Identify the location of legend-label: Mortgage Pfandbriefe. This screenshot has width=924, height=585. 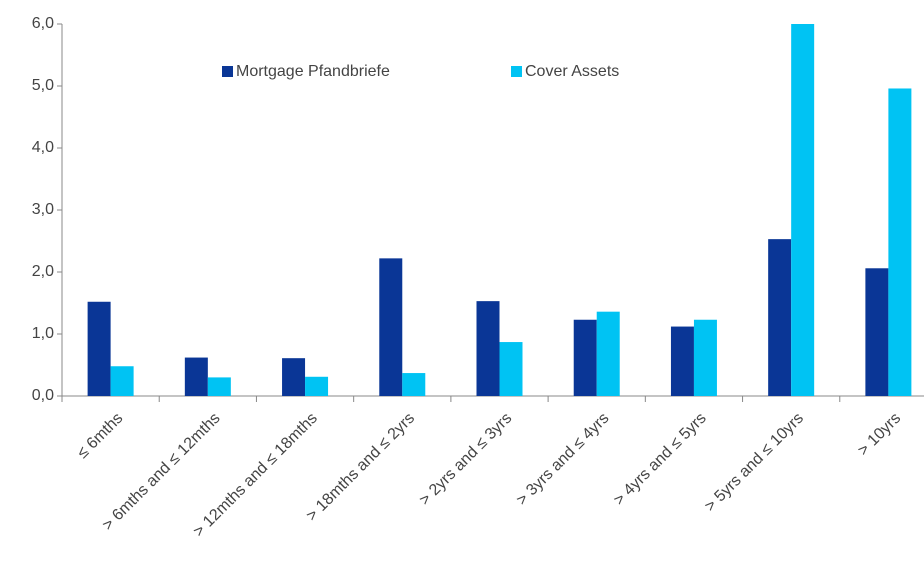
(313, 71).